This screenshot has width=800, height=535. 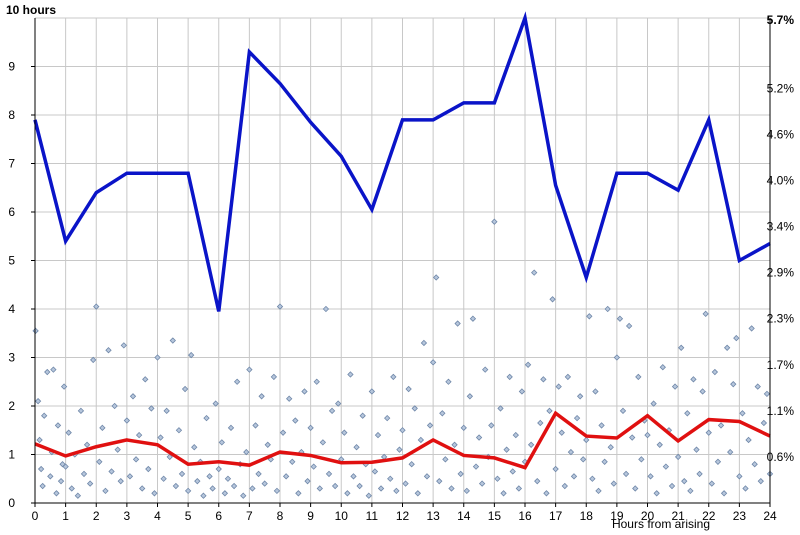 I want to click on y-tick-label: 9, so click(x=11, y=67).